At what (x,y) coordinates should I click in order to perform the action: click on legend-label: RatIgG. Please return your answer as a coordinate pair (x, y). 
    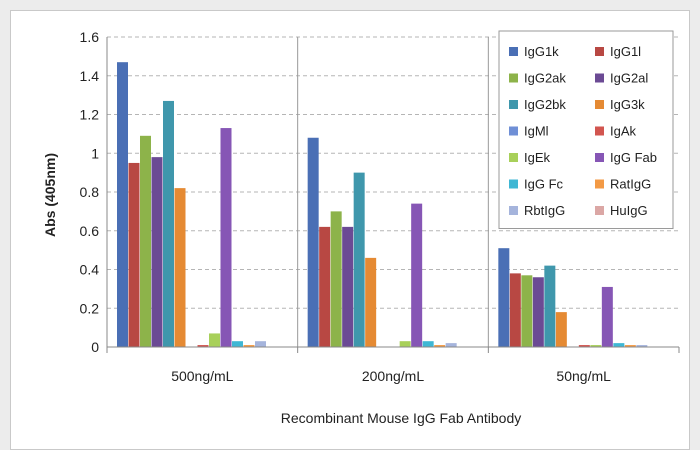
    Looking at the image, I should click on (630, 184).